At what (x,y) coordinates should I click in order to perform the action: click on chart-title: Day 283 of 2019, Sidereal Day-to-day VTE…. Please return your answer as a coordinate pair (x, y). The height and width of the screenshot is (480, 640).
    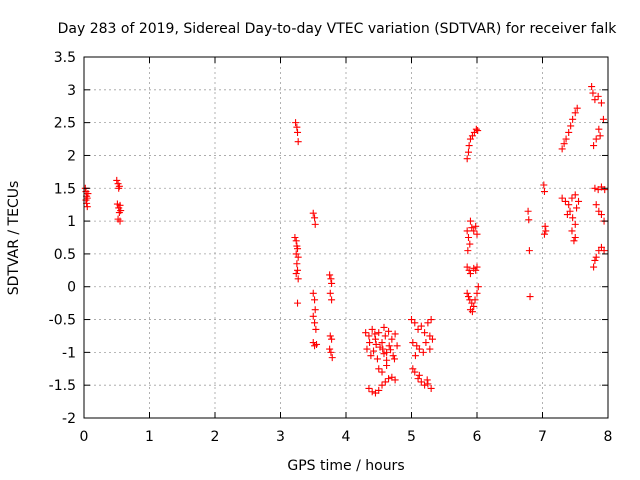
    Looking at the image, I should click on (338, 29).